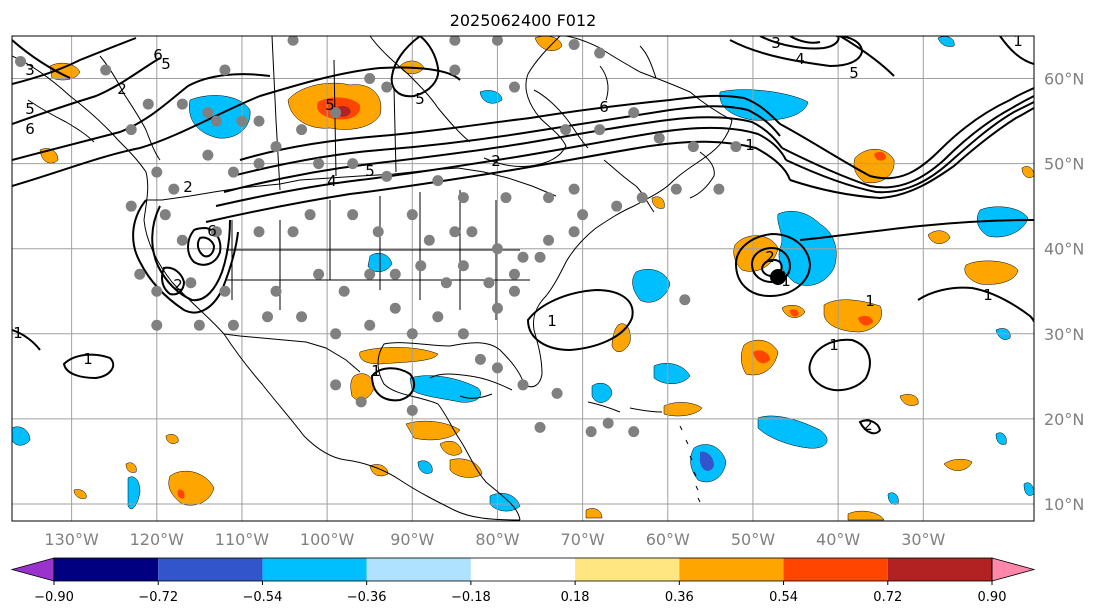  I want to click on longitude-label: 90°W, so click(412, 539).